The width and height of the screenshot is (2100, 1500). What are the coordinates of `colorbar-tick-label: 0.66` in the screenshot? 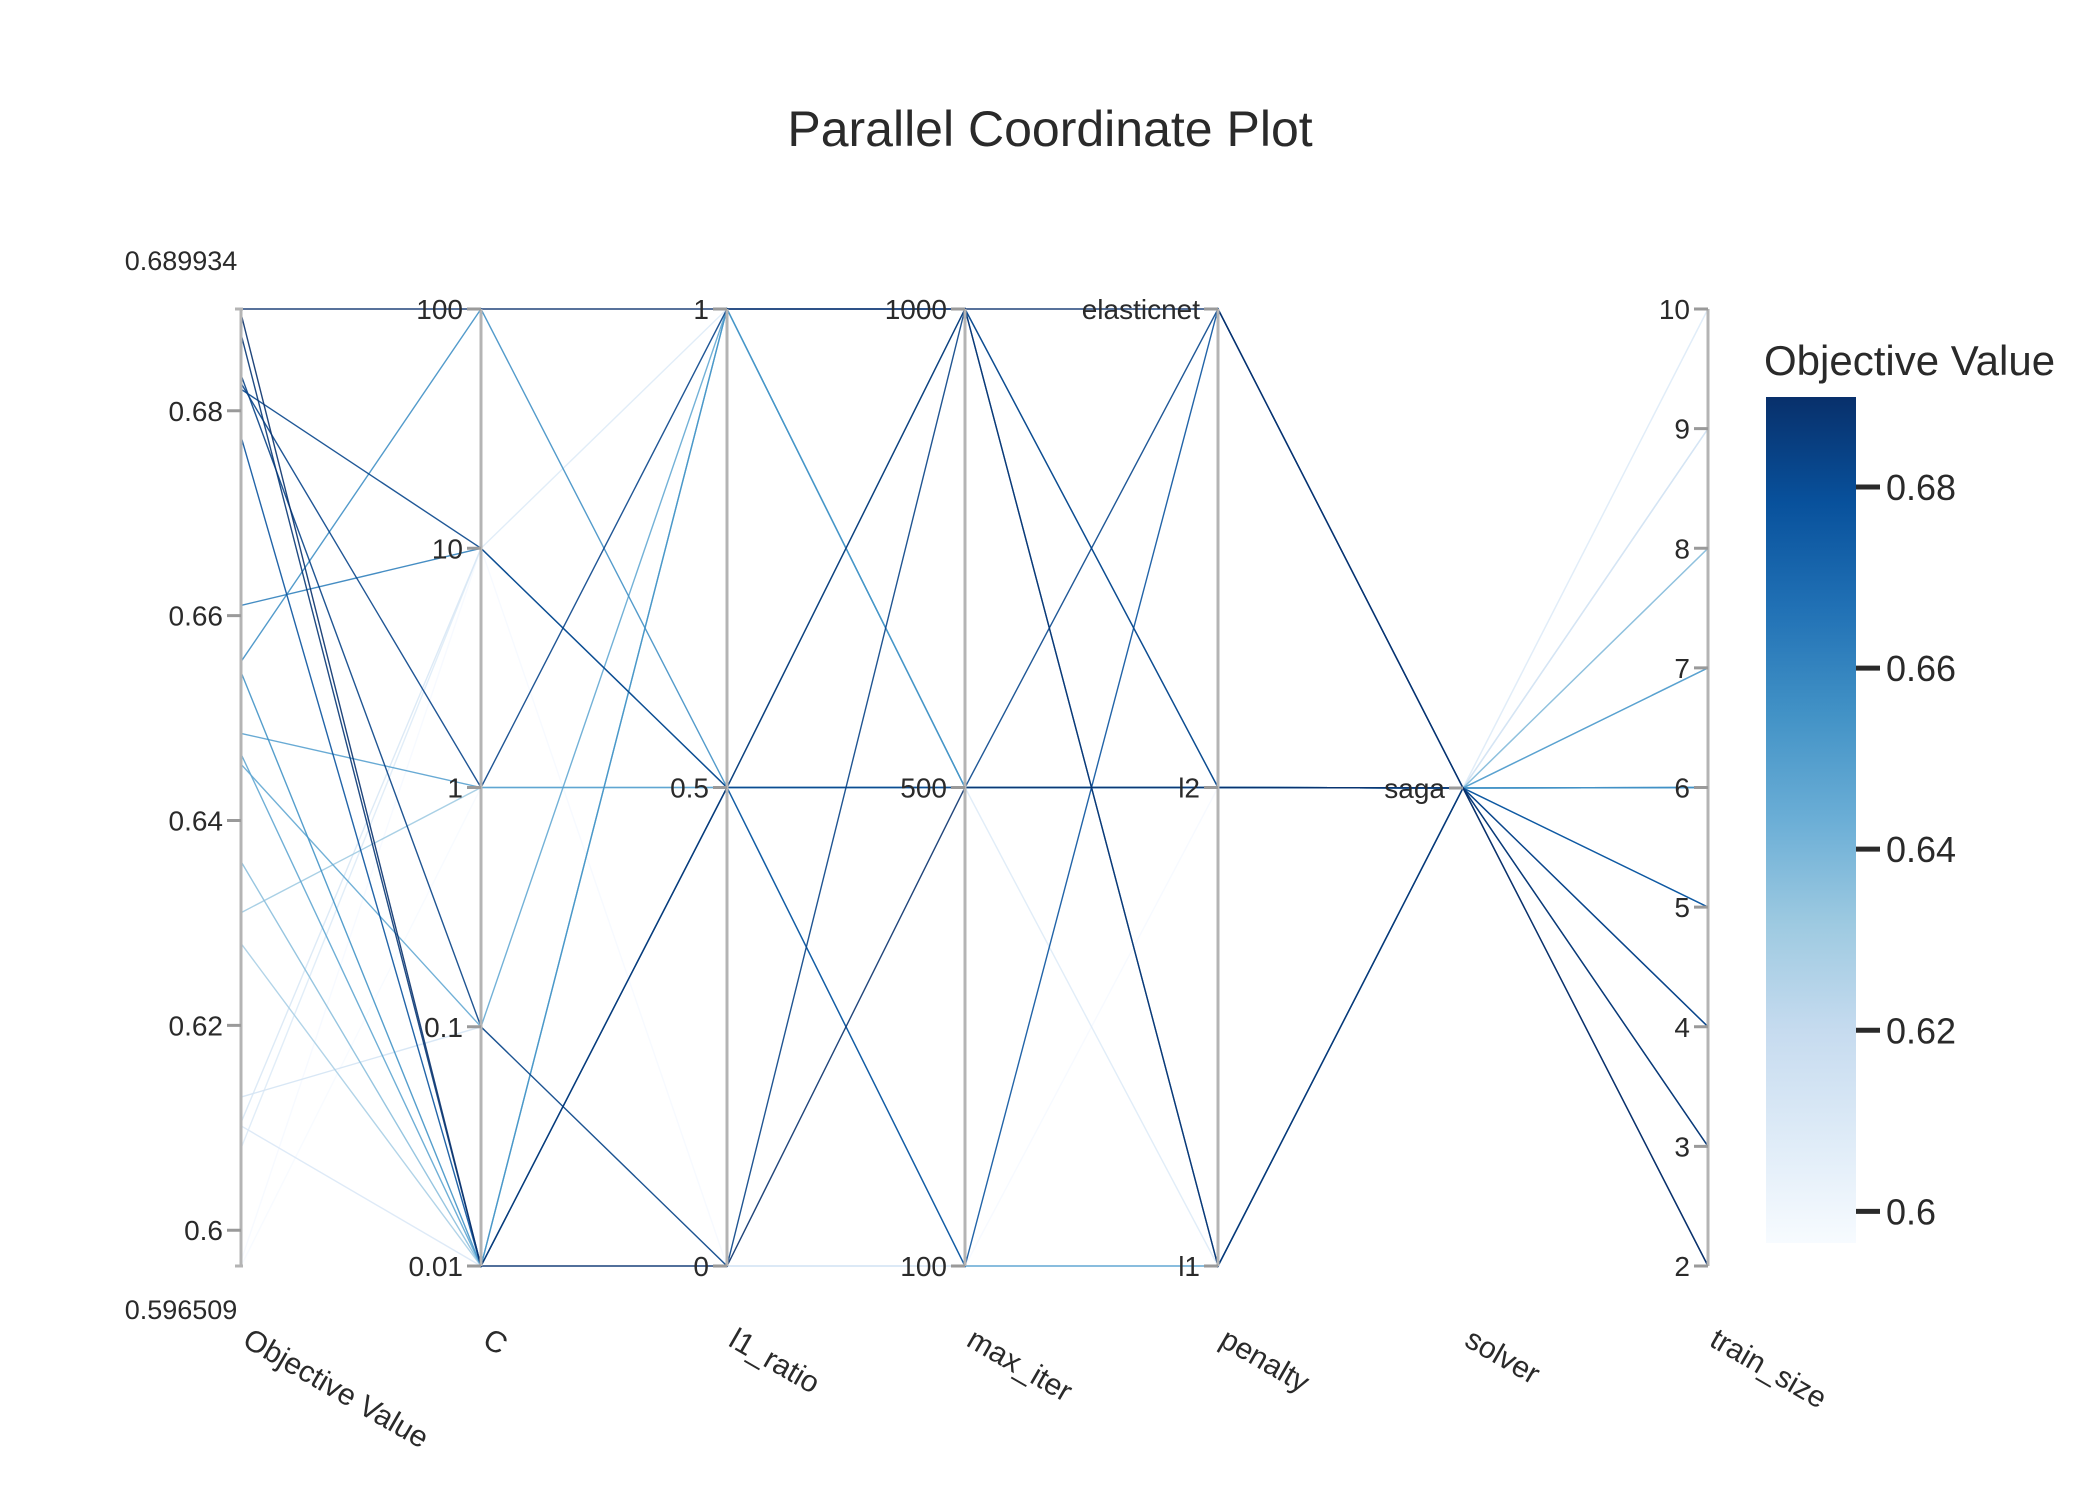 It's located at (1921, 668).